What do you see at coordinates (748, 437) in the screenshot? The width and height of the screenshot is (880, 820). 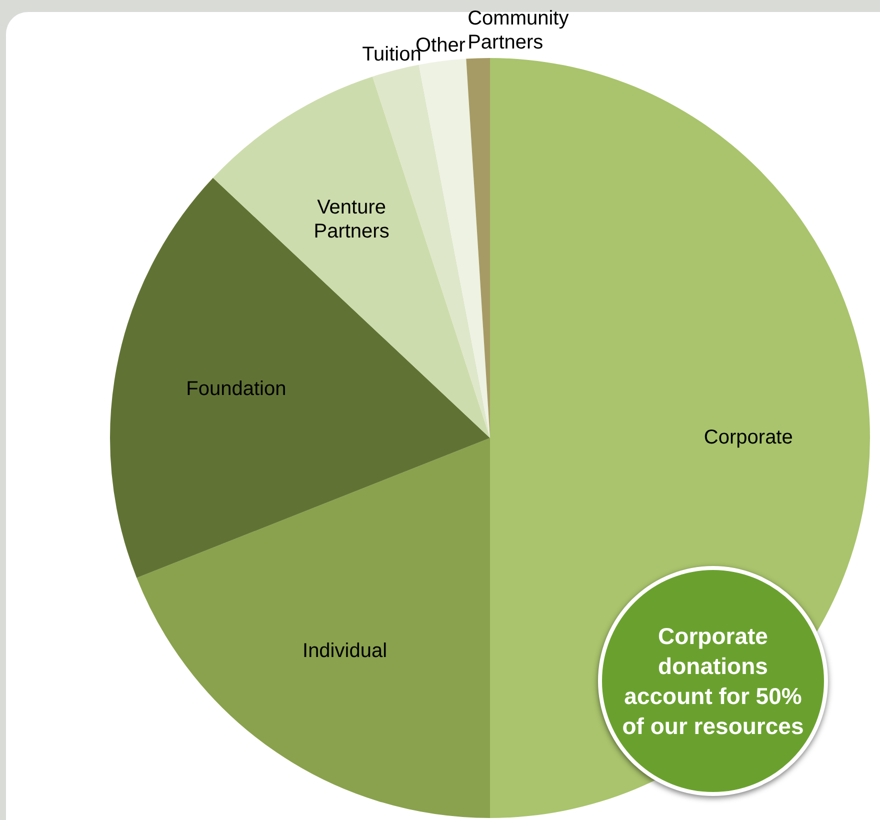 I see `slice-label: Corporate` at bounding box center [748, 437].